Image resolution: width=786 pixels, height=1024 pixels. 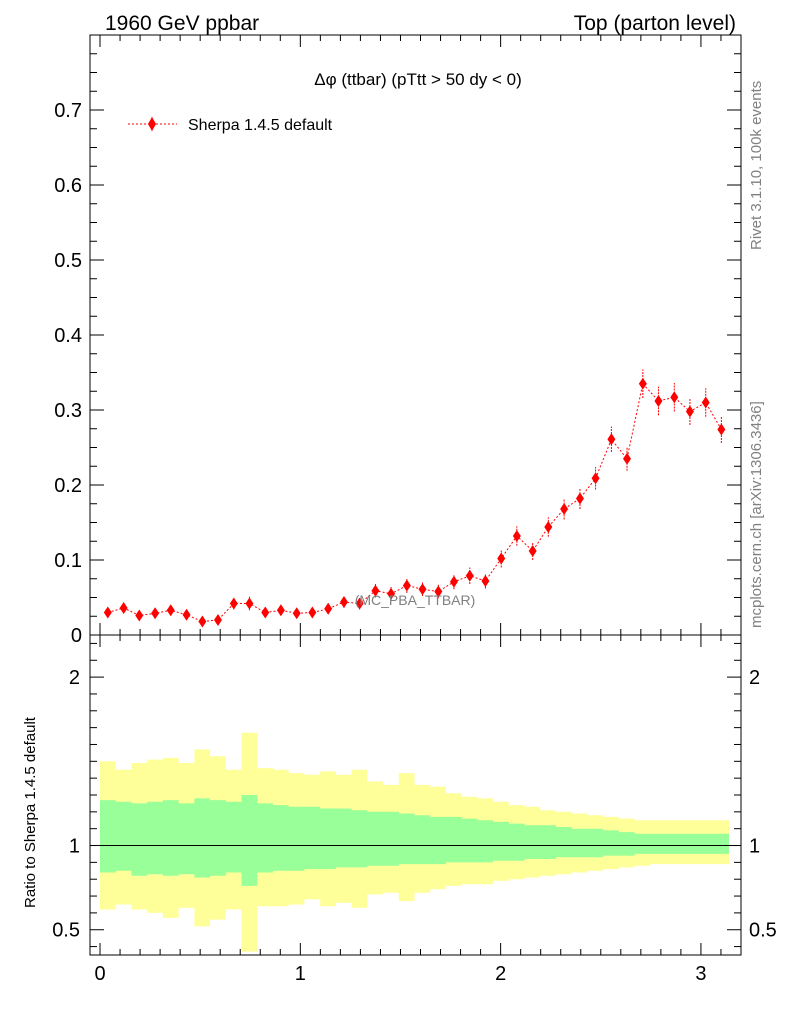 I want to click on main-ytick-label: 0.4, so click(x=68, y=336).